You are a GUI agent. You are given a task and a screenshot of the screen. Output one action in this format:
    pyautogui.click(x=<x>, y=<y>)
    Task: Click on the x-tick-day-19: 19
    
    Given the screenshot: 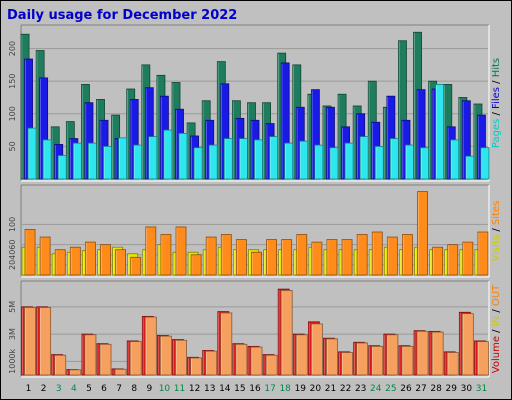 What is the action you would take?
    pyautogui.click(x=301, y=389)
    